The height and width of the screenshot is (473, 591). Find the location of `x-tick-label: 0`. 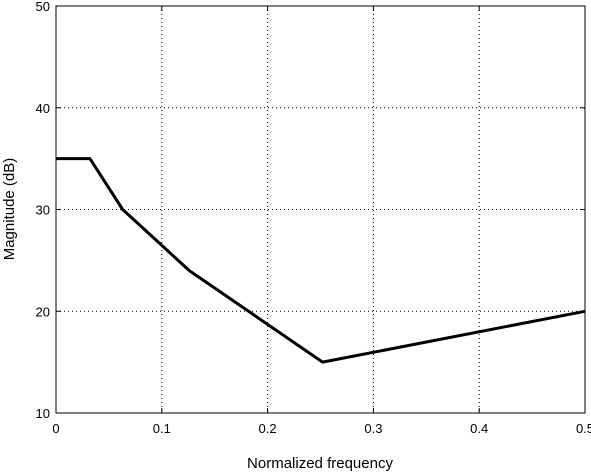

x-tick-label: 0 is located at coordinates (55, 428).